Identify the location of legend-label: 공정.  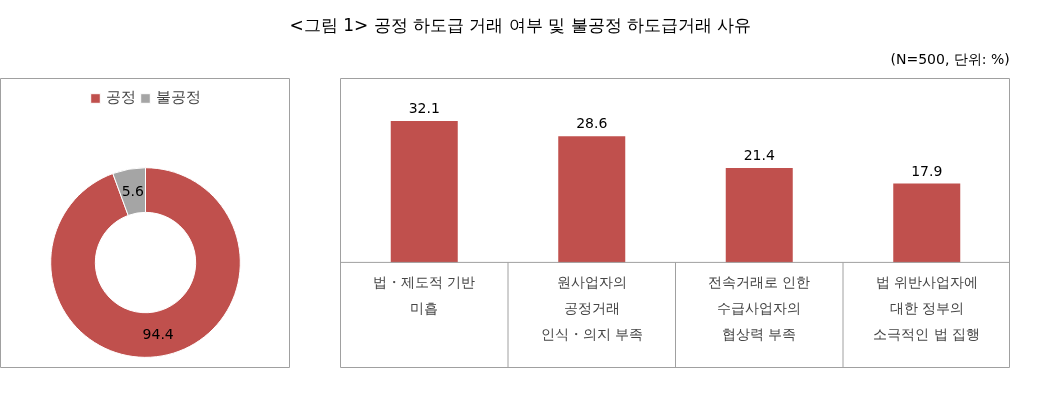
(121, 97).